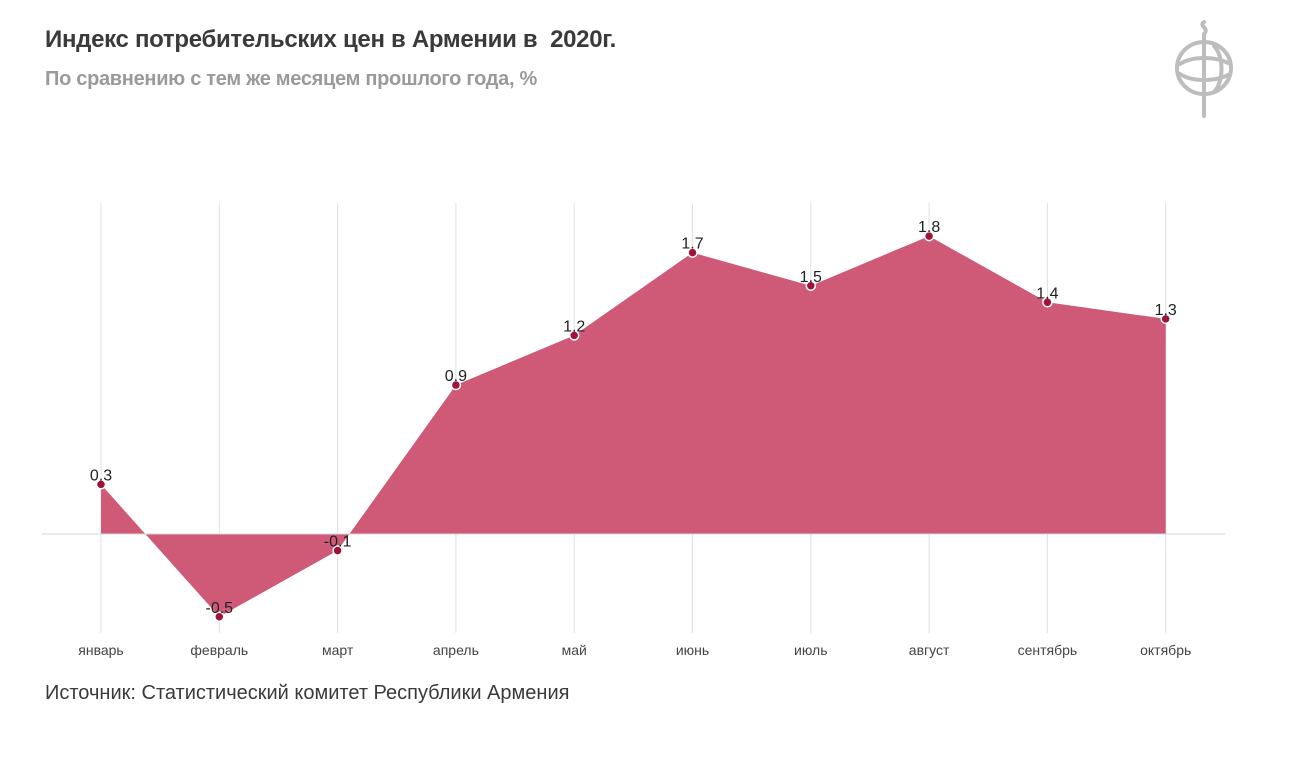  I want to click on data-label: 1.3, so click(1166, 310).